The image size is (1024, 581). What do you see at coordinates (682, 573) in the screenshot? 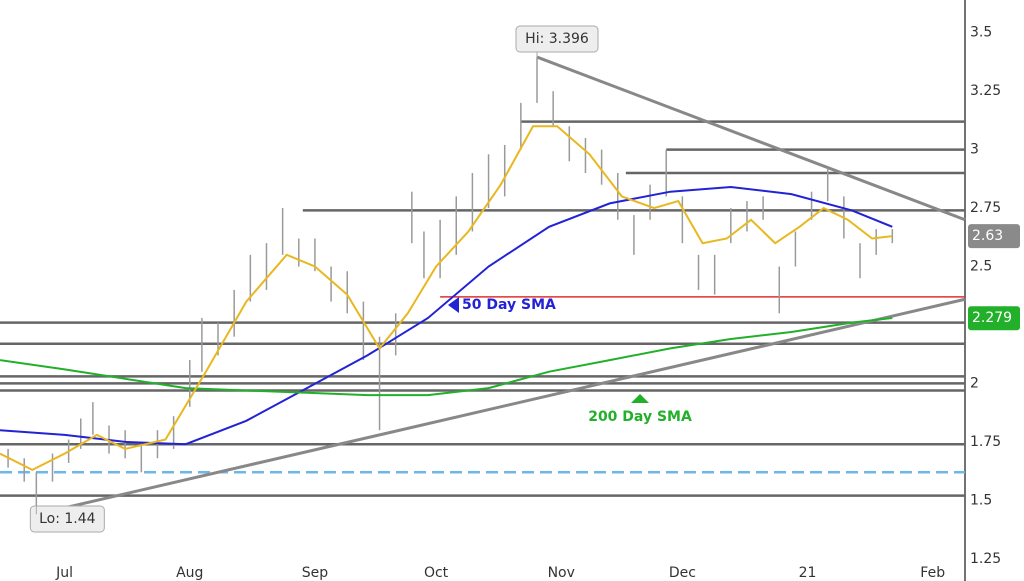
I see `x-tick-label: Dec` at bounding box center [682, 573].